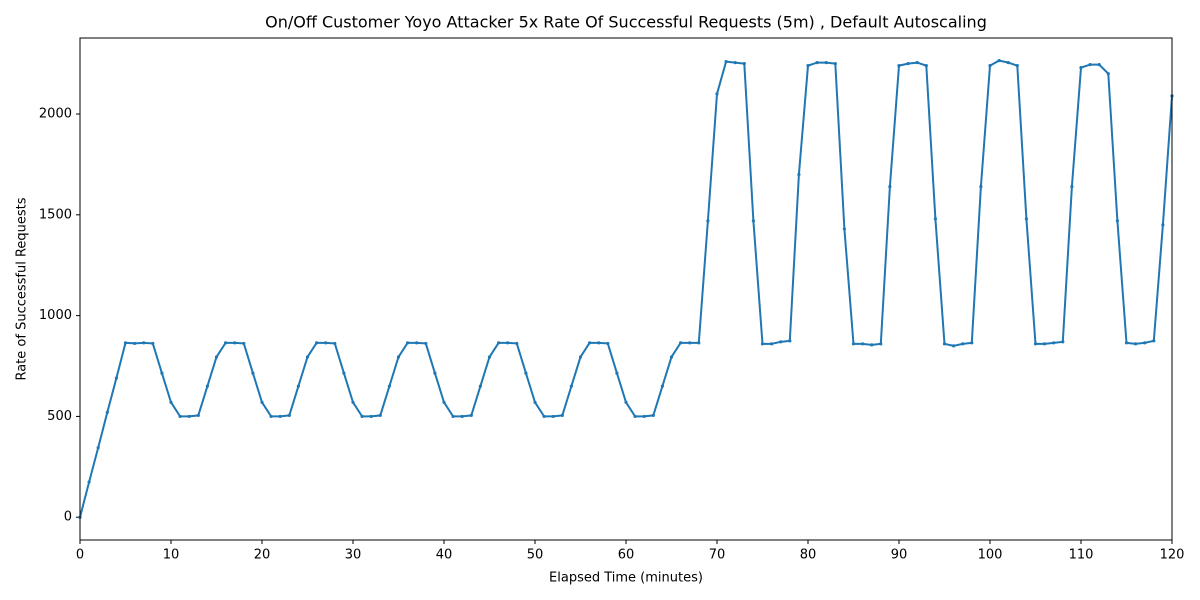 The width and height of the screenshot is (1200, 600). I want to click on x-tick-label: 10, so click(171, 555).